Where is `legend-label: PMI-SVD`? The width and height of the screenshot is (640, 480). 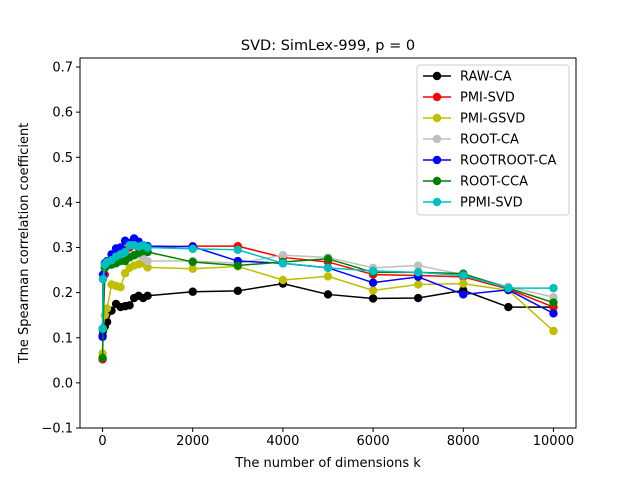 legend-label: PMI-SVD is located at coordinates (487, 98).